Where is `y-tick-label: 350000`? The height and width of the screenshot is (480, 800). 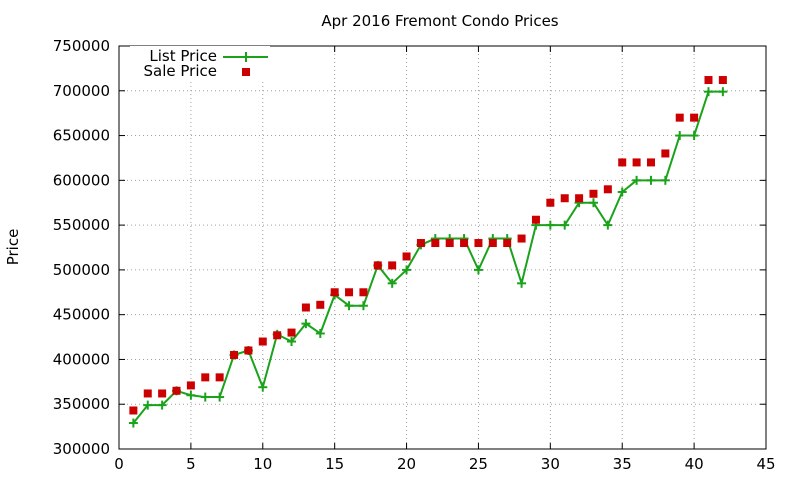 y-tick-label: 350000 is located at coordinates (81, 404).